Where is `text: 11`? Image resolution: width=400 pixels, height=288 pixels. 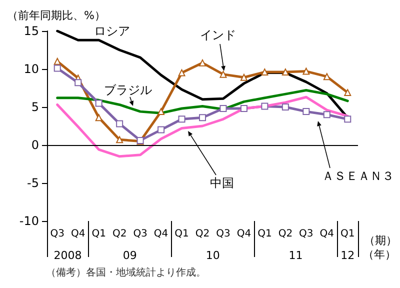 text: 11 is located at coordinates (295, 255).